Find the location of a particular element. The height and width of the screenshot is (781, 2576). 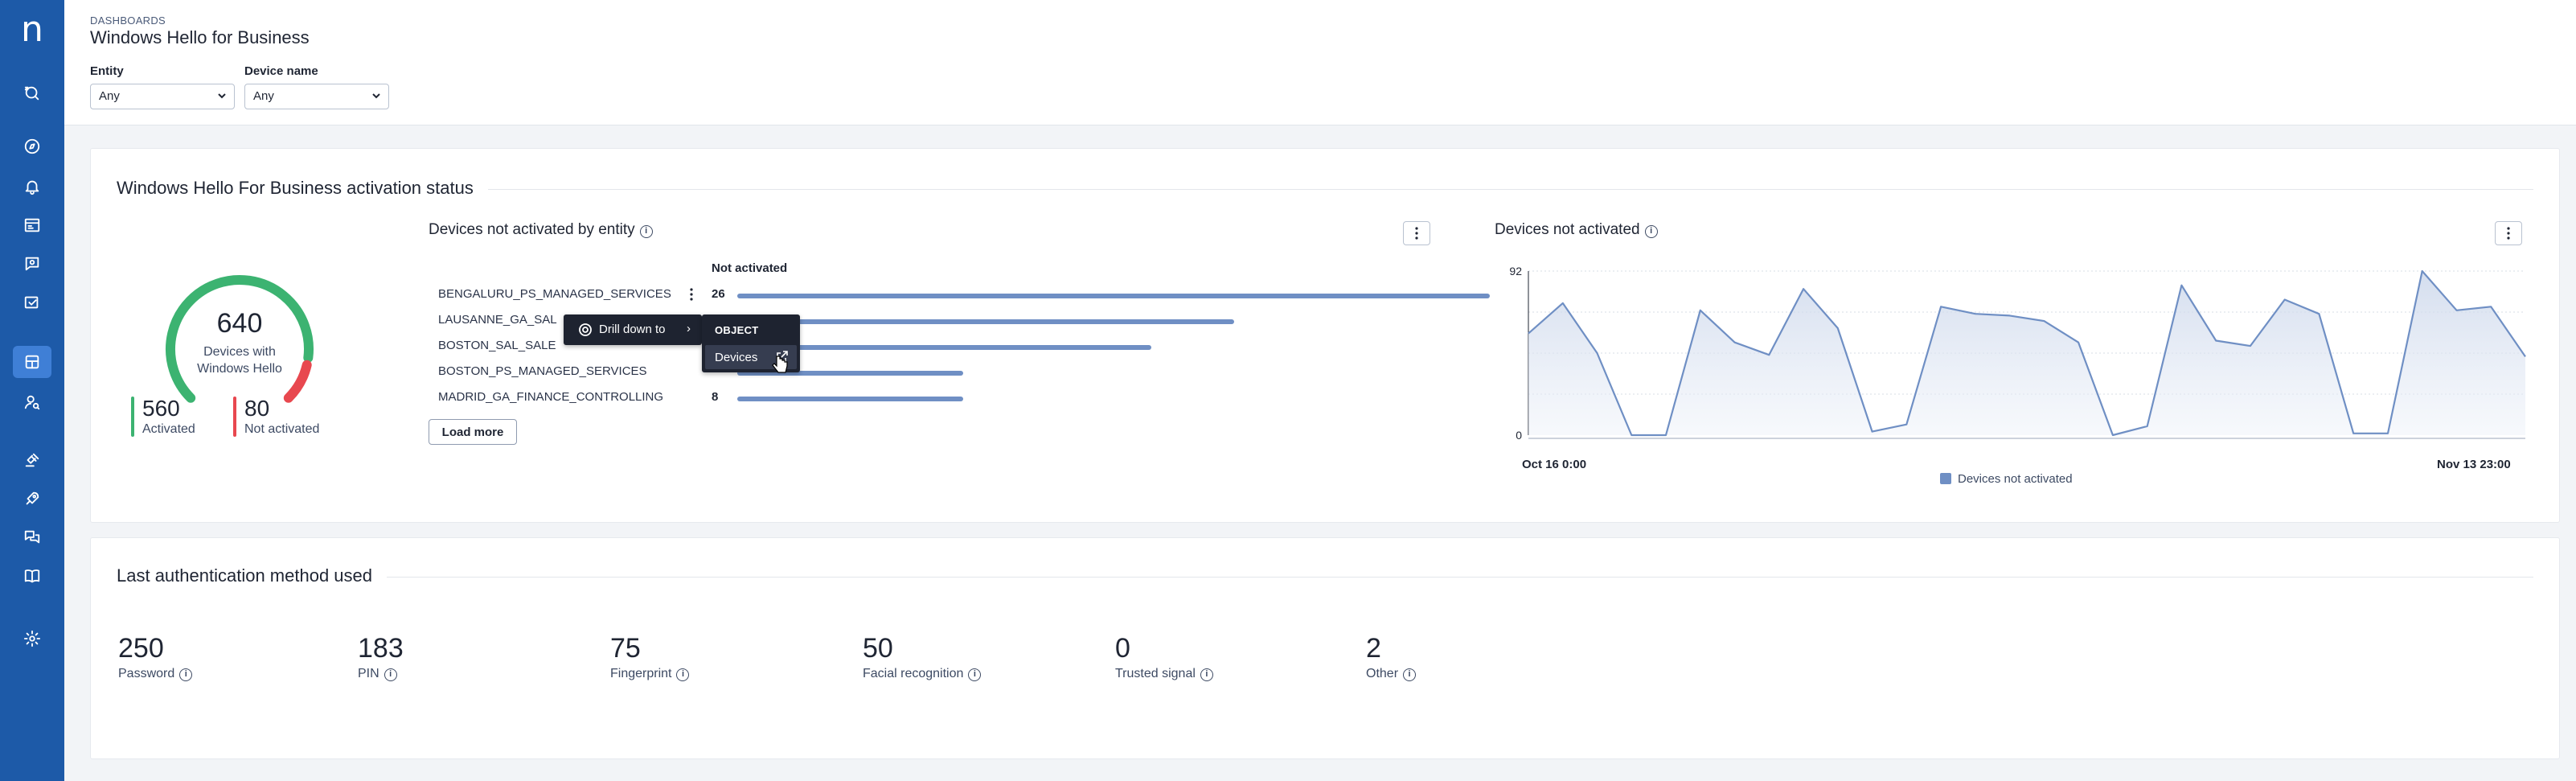

book-icon is located at coordinates (32, 576).